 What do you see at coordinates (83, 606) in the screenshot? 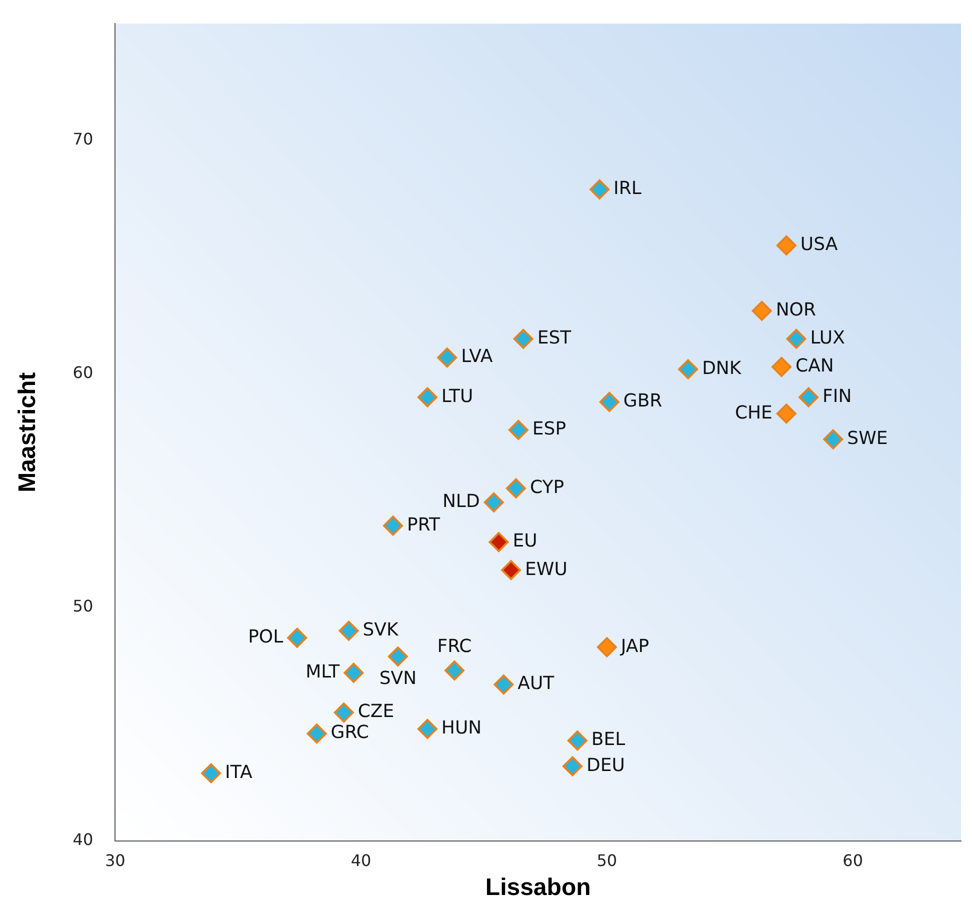
I see `y-tick-label: 50` at bounding box center [83, 606].